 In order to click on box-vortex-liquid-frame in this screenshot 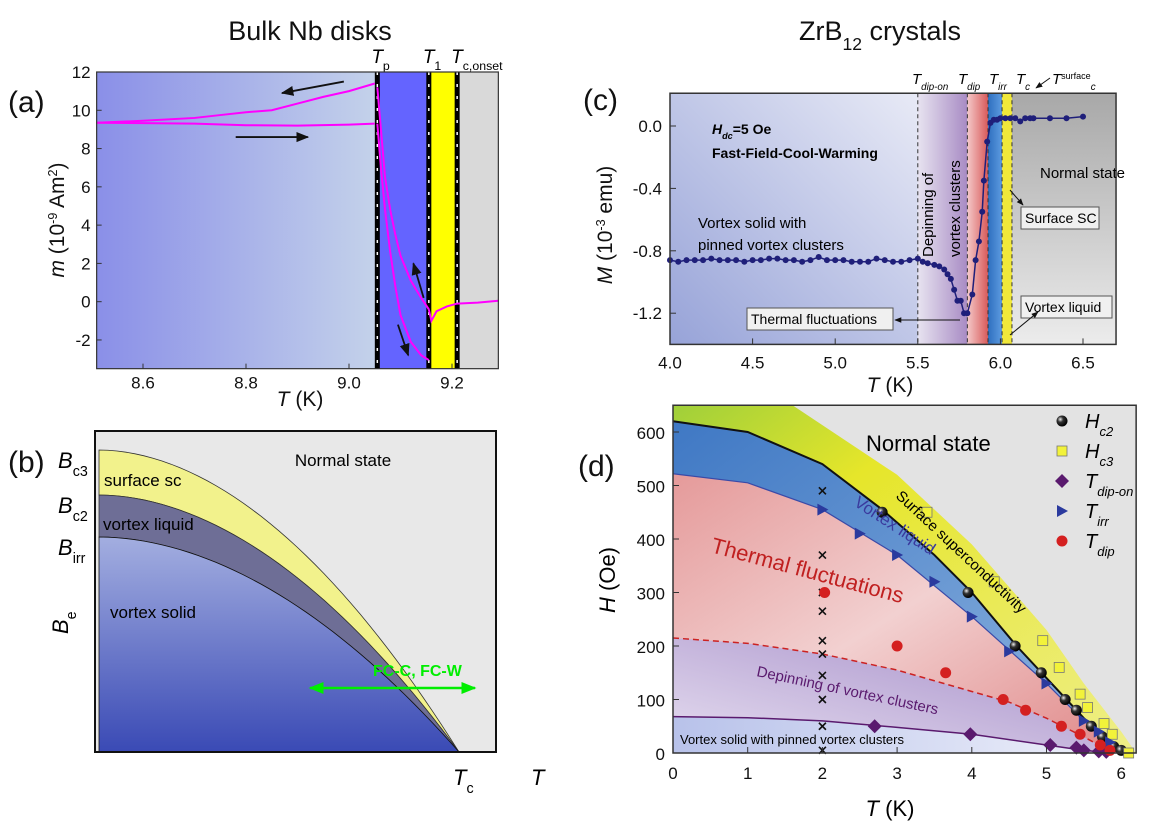, I will do `click(1066, 307)`.